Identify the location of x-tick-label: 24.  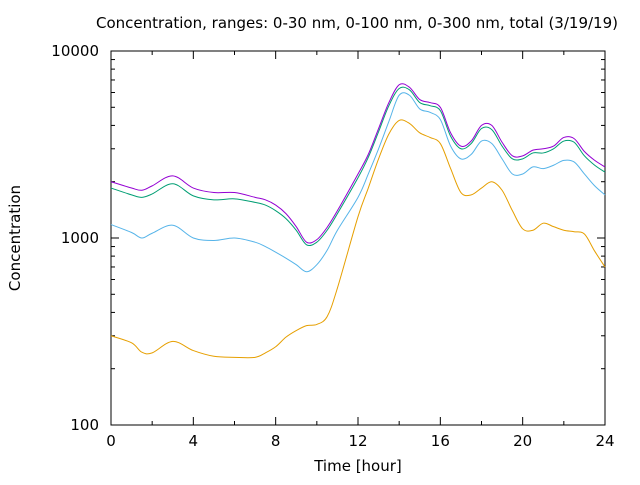
(604, 441).